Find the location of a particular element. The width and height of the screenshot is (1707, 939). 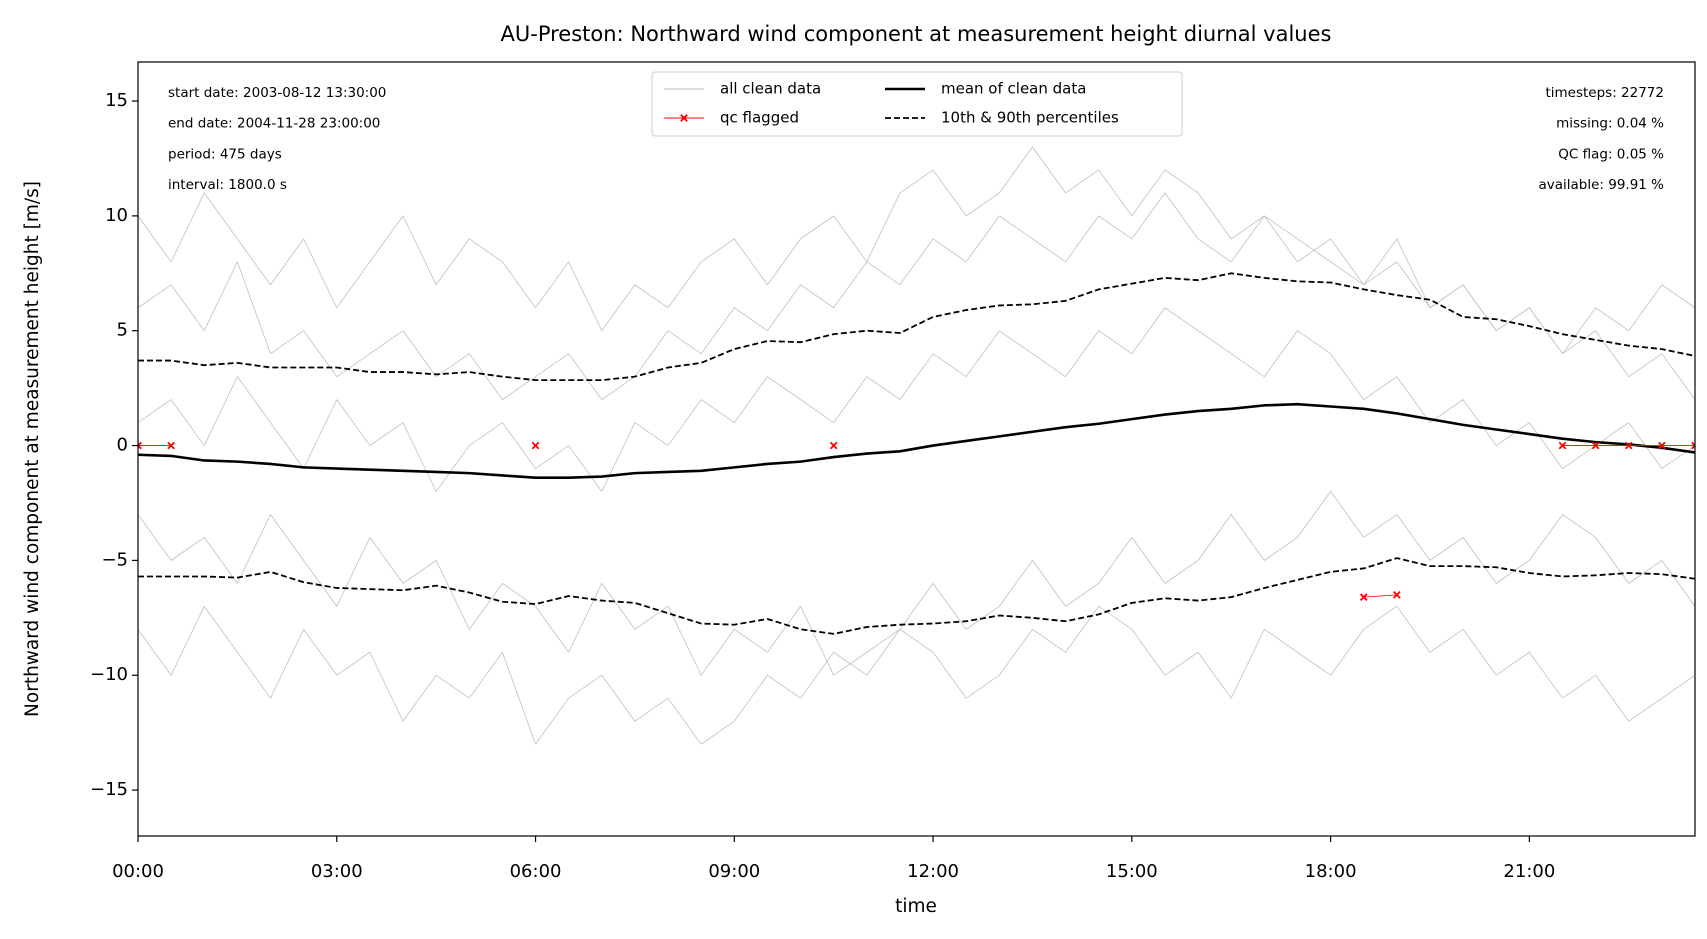

annotation: missing: 0.04 % is located at coordinates (1610, 124).